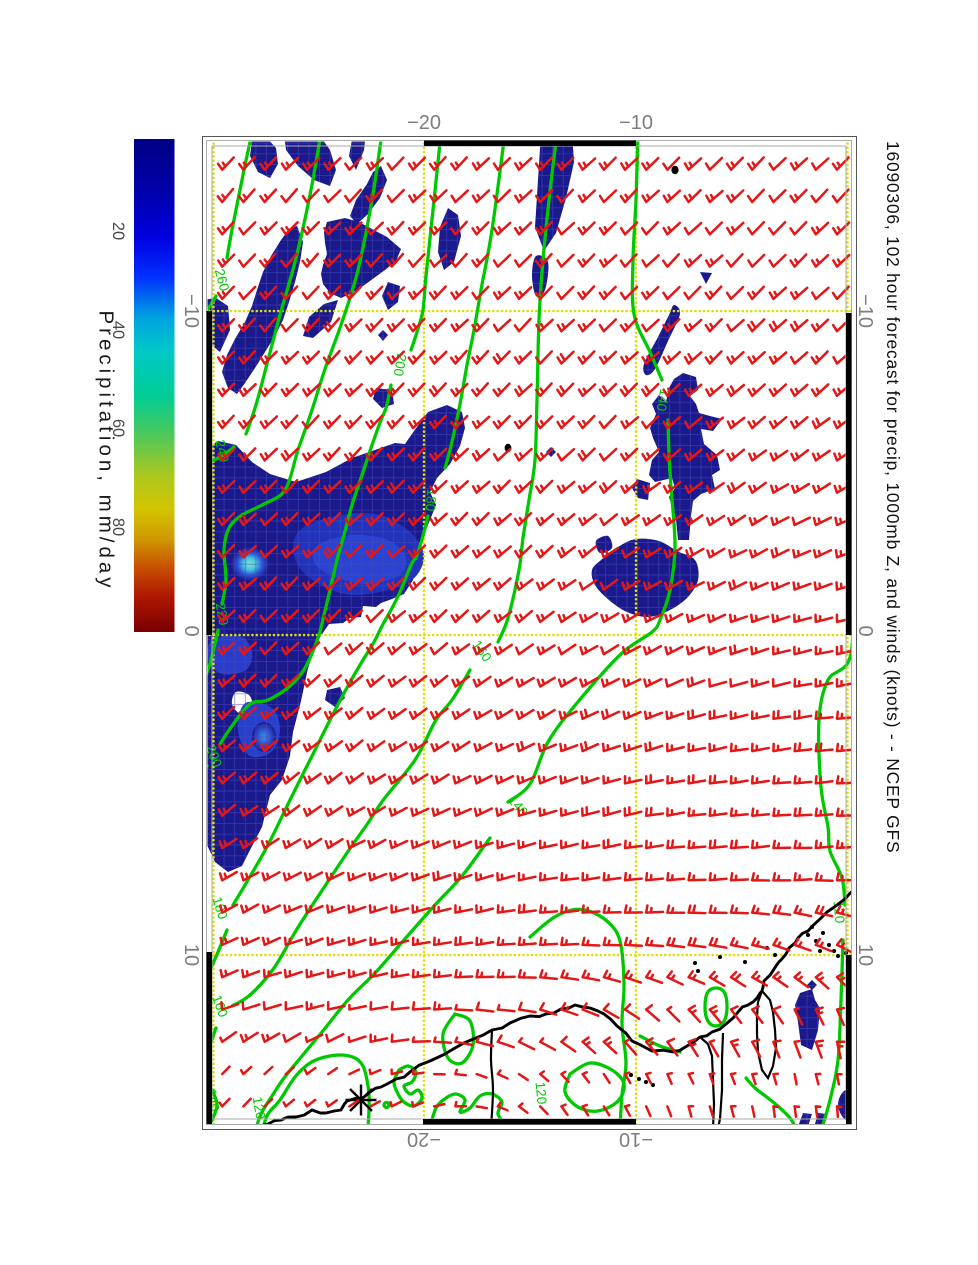 This screenshot has width=978, height=1265. What do you see at coordinates (431, 500) in the screenshot?
I see `svg-text: 180` at bounding box center [431, 500].